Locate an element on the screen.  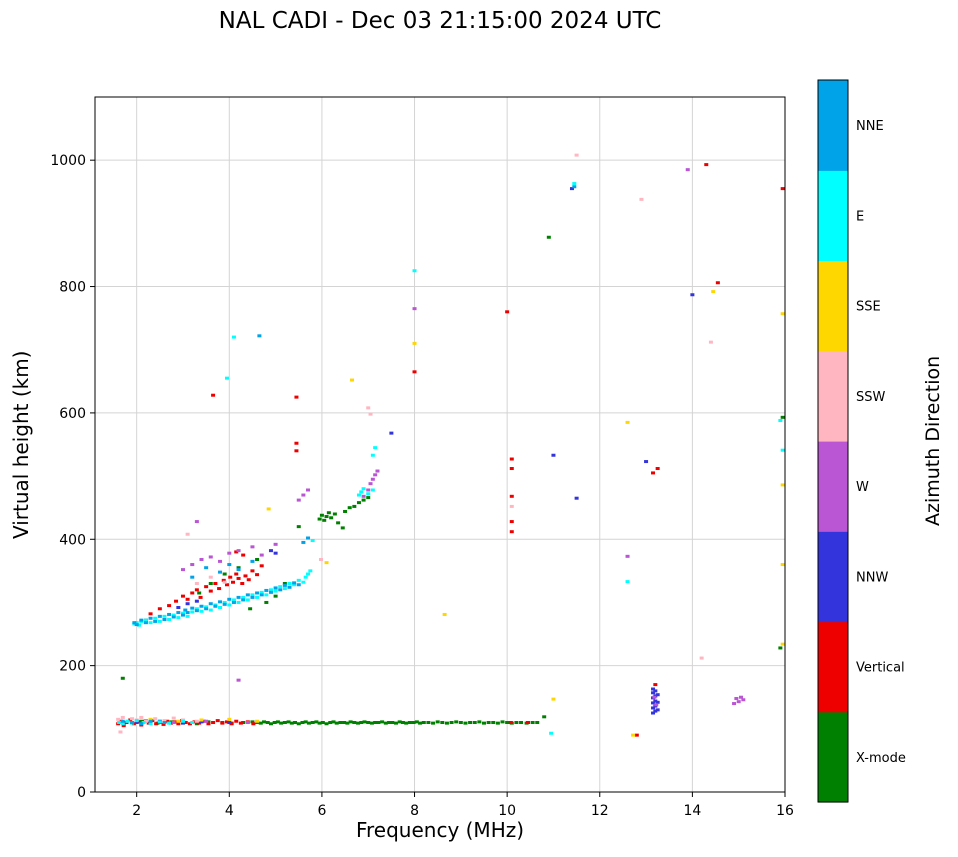
colorbar-segment-sse is located at coordinates (833, 306).